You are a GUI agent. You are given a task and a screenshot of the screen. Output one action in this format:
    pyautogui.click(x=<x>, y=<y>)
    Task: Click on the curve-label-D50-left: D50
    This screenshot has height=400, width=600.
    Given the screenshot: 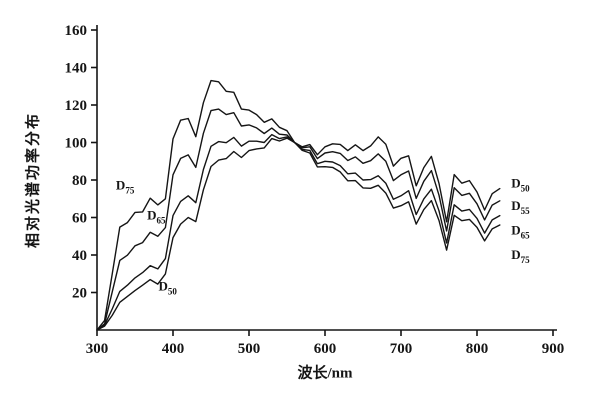 What is the action you would take?
    pyautogui.click(x=167, y=288)
    